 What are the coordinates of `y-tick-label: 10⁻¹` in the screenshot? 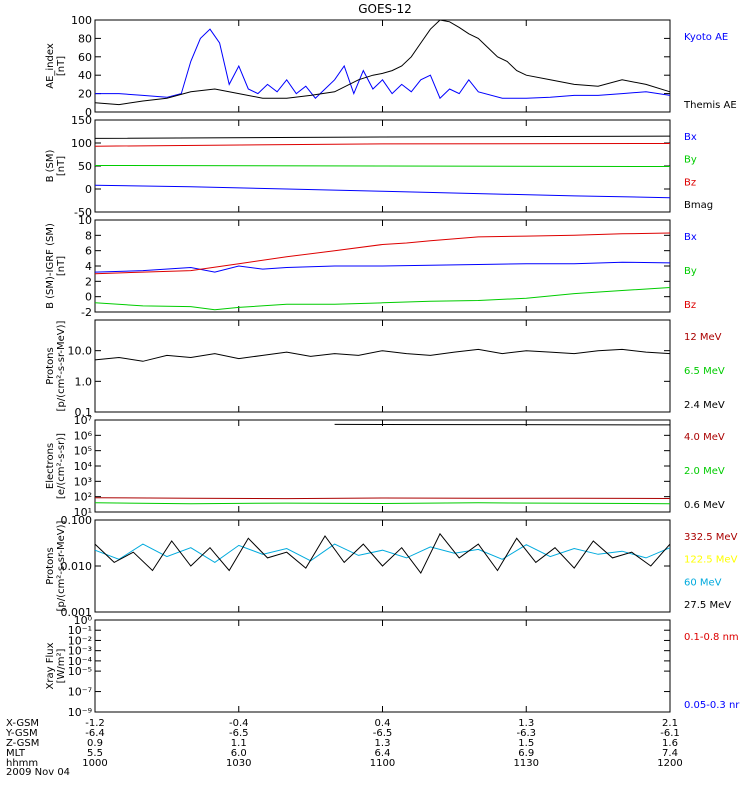 It's located at (80, 630).